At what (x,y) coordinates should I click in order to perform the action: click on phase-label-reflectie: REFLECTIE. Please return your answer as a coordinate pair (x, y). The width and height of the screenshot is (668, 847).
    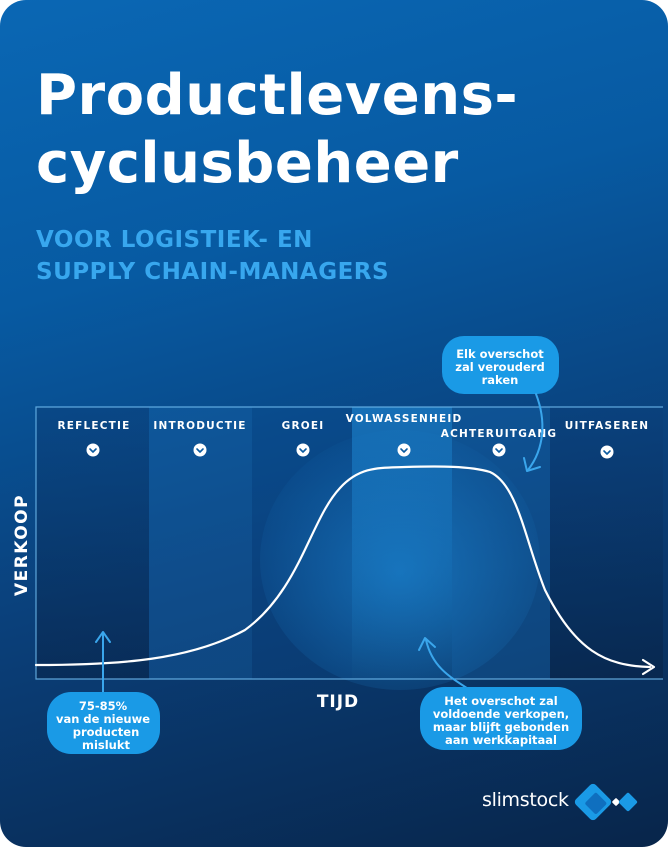
    Looking at the image, I should click on (93, 426).